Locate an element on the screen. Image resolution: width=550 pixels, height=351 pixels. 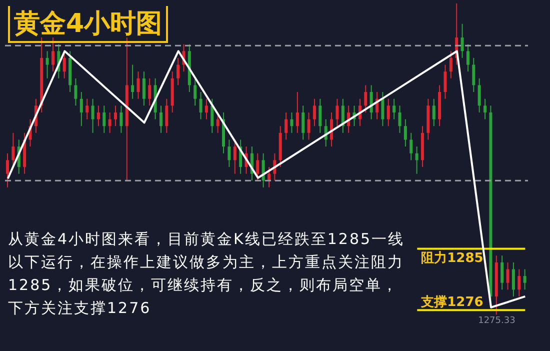
annotation: 1275.33 is located at coordinates (497, 321).